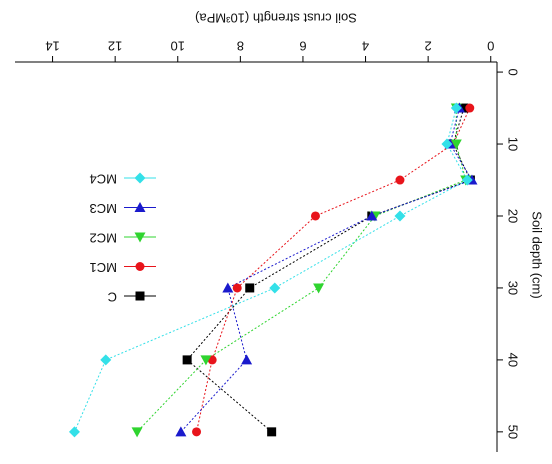 The width and height of the screenshot is (552, 464). Describe the element at coordinates (103, 238) in the screenshot. I see `legend-label: MC2` at that location.